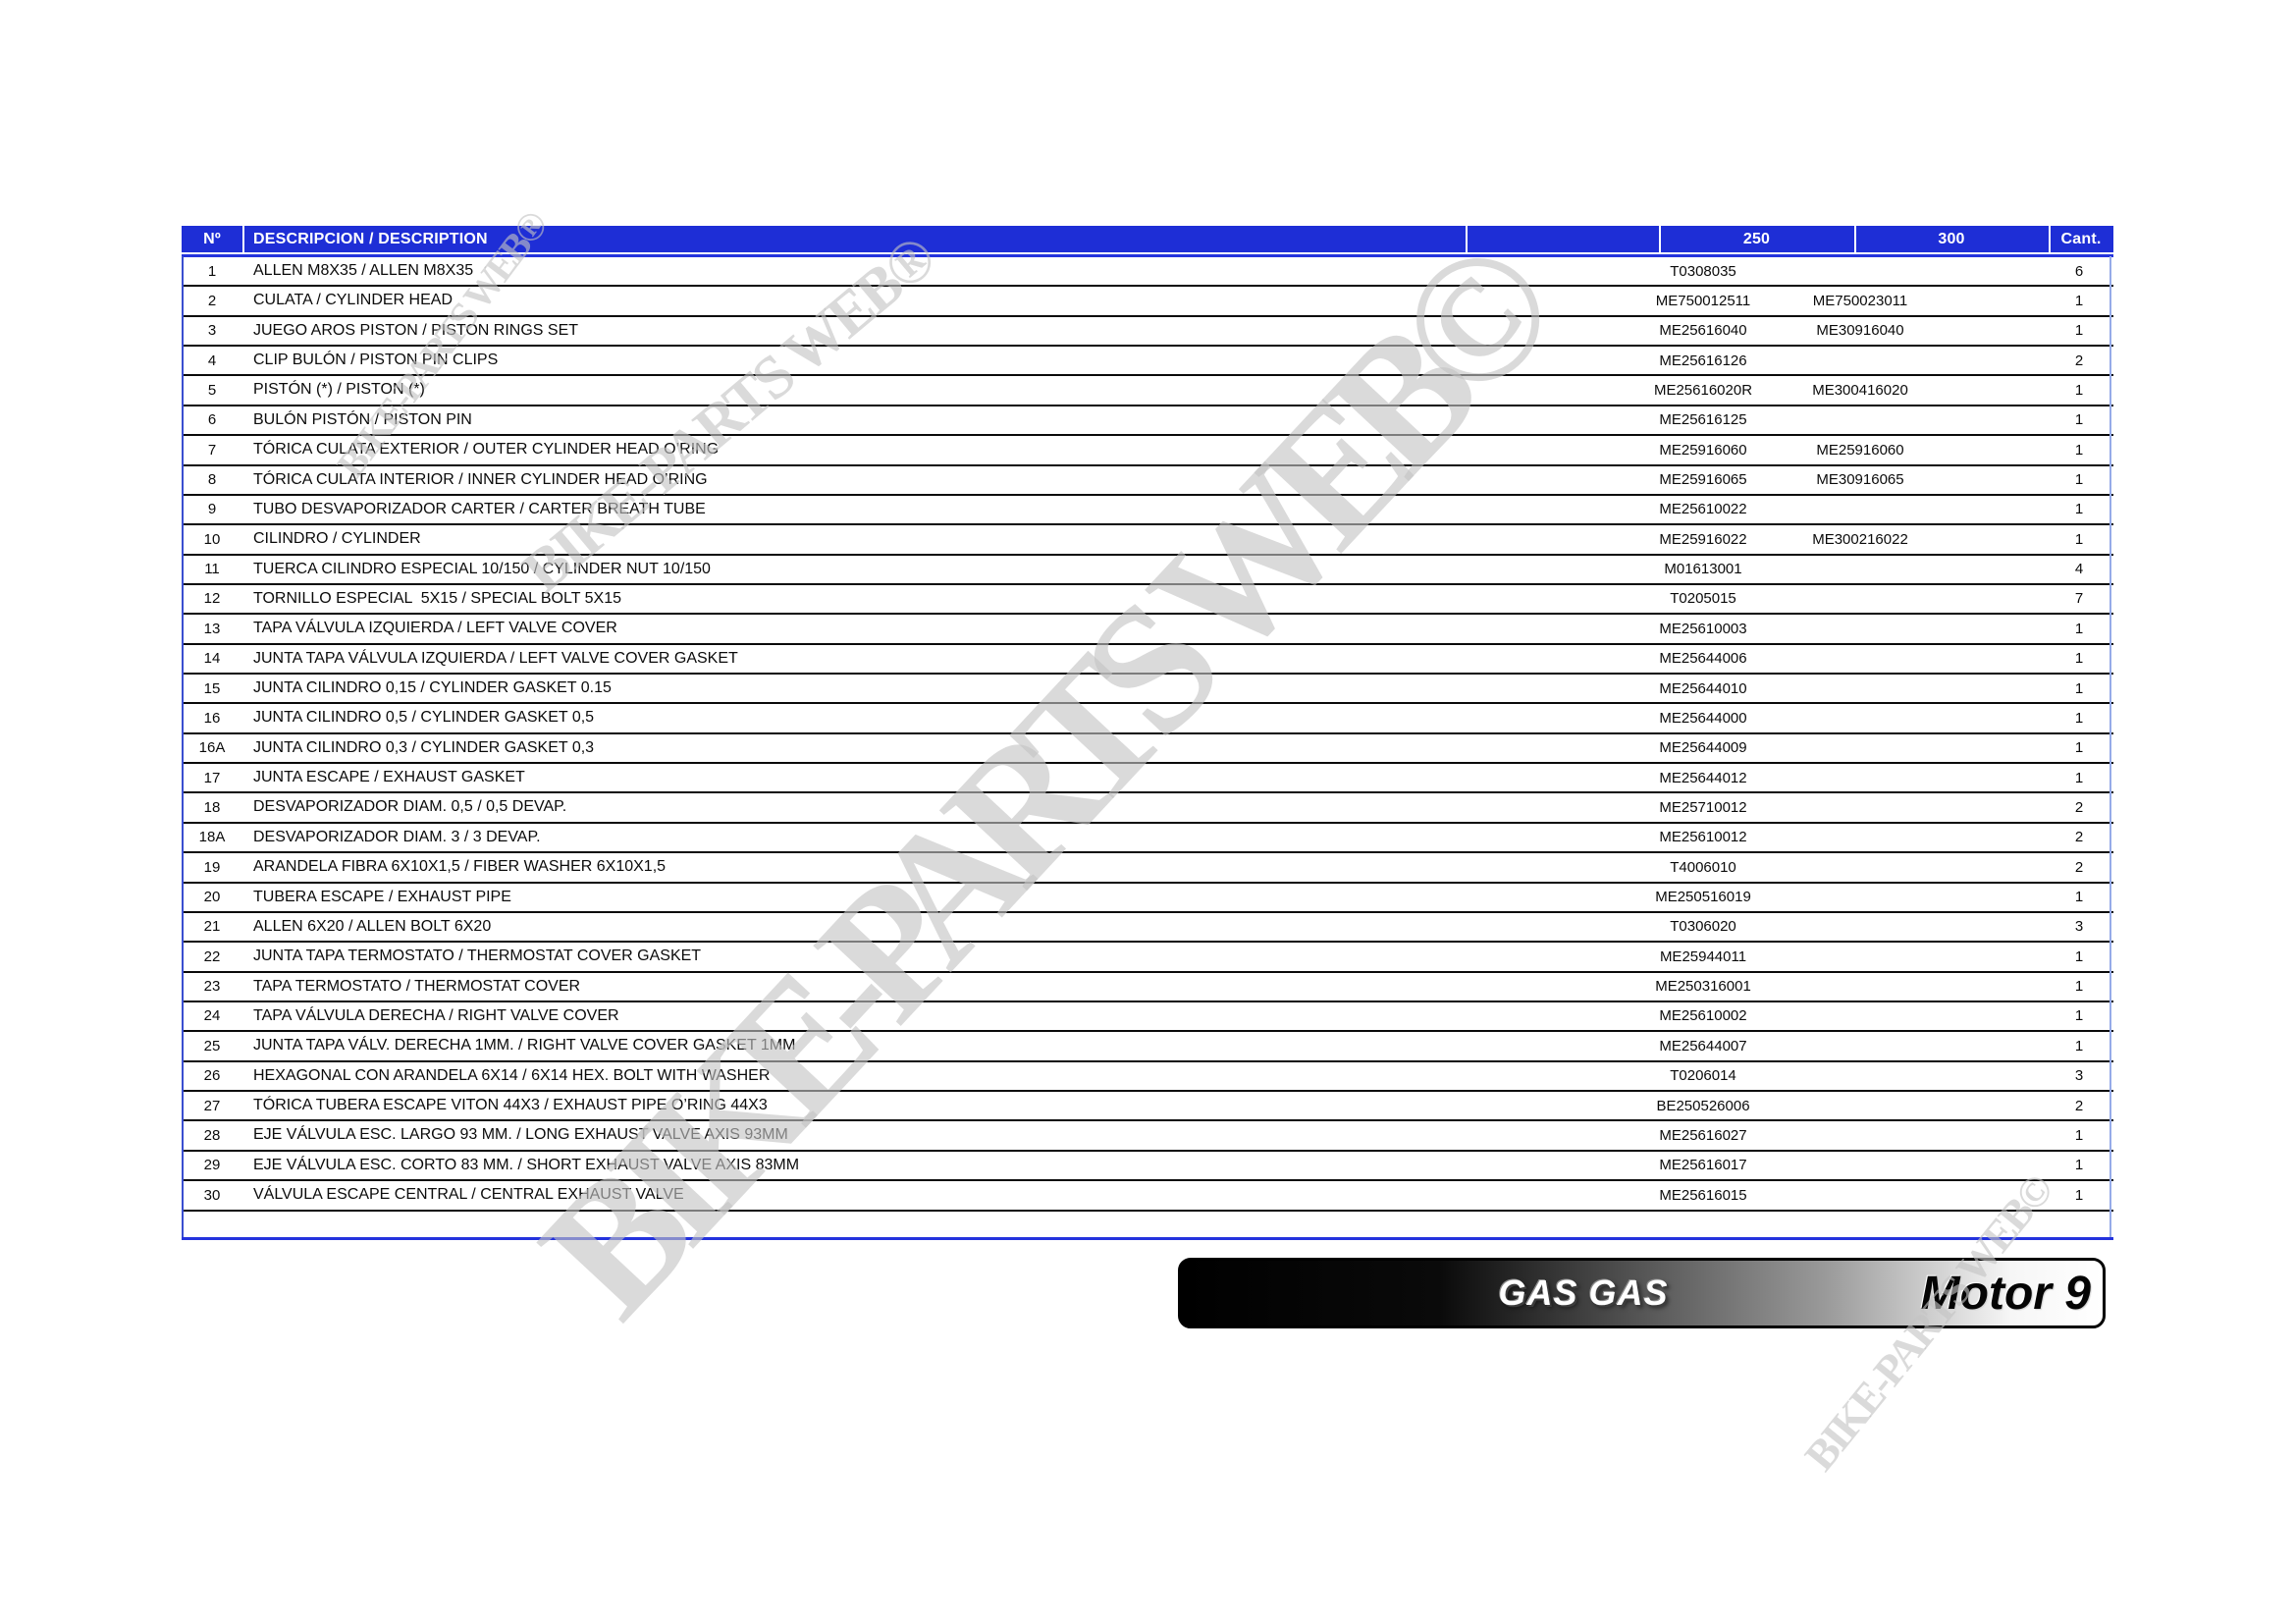  I want to click on part-number-250: ME25616125, so click(1703, 420).